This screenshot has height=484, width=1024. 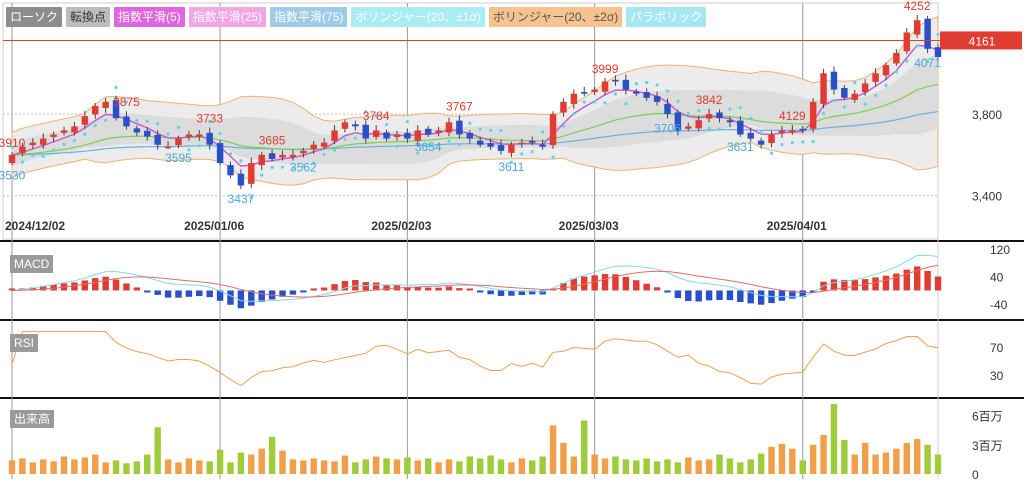 What do you see at coordinates (666, 17) in the screenshot?
I see `legend-item: パラボリック` at bounding box center [666, 17].